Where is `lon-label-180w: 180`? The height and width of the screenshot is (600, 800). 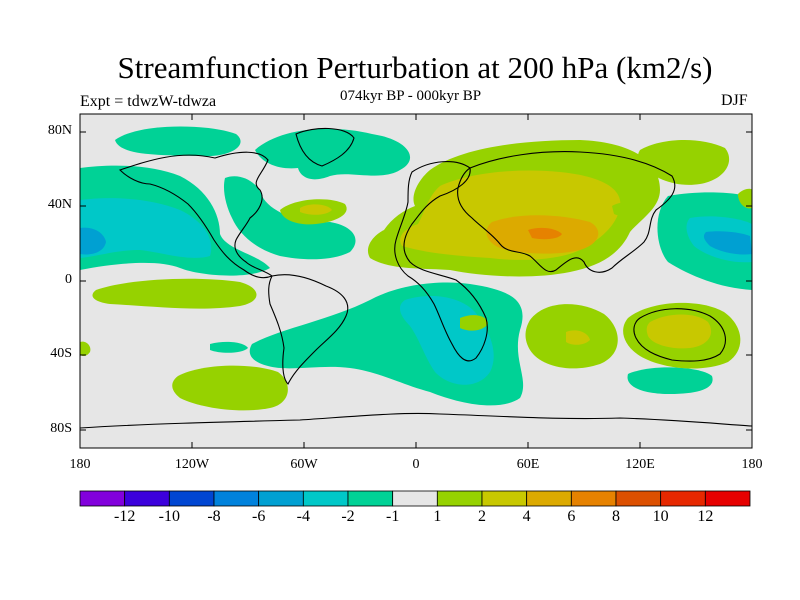 lon-label-180w: 180 is located at coordinates (80, 464).